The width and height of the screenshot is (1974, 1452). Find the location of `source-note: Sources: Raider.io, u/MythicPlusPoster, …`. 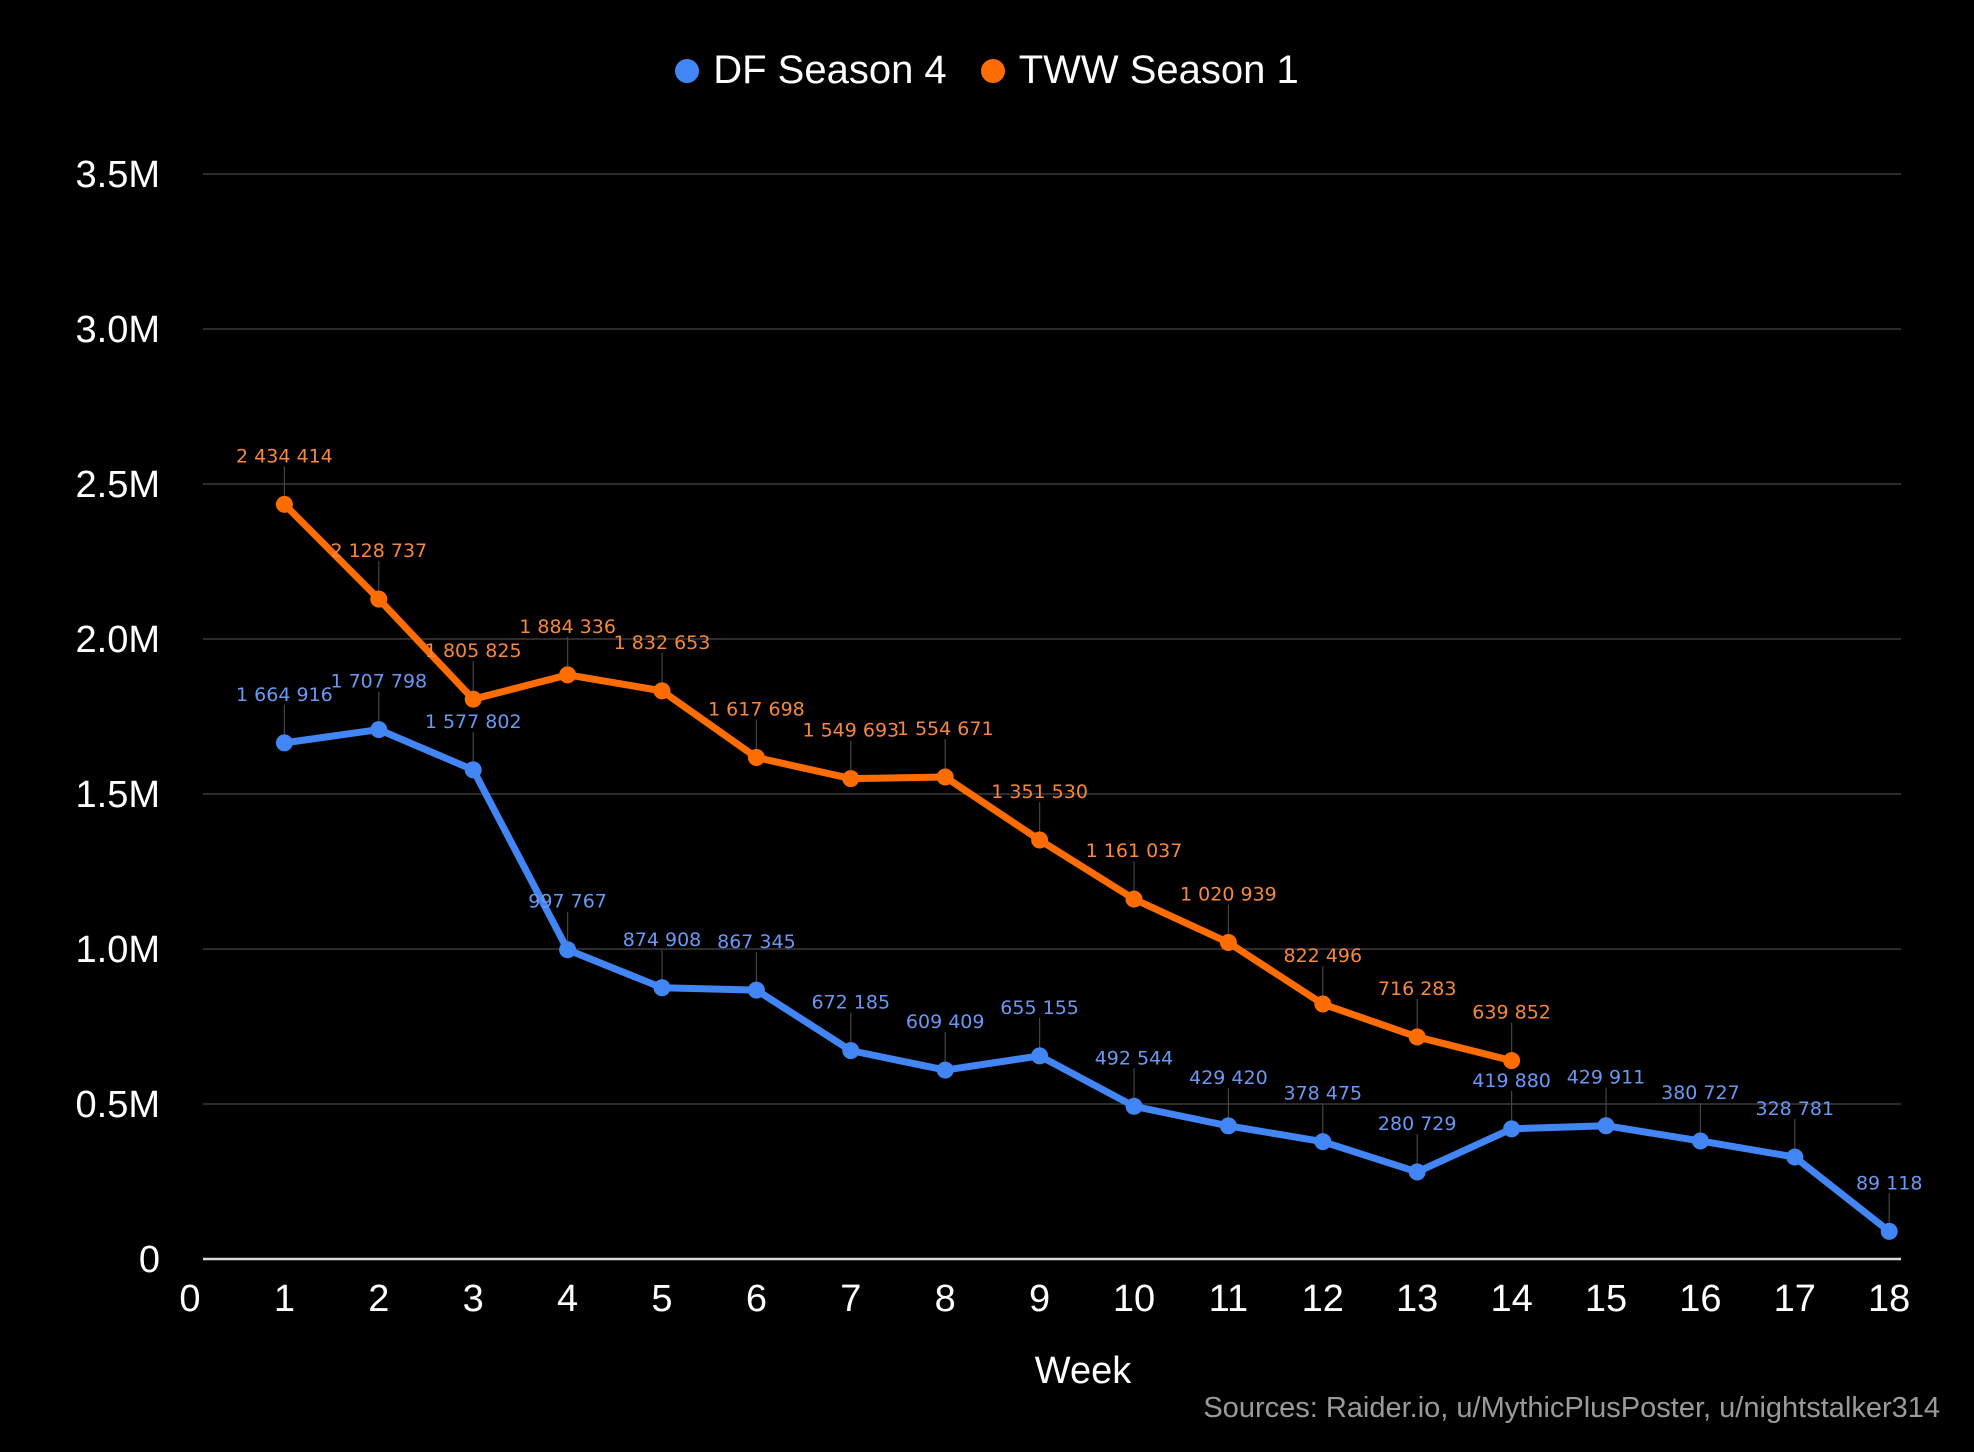

source-note: Sources: Raider.io, u/MythicPlusPoster, … is located at coordinates (1571, 1408).